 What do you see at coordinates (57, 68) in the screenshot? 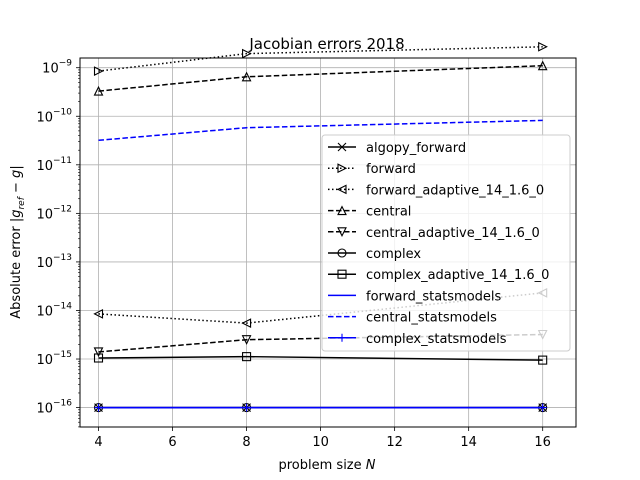
I see `y-tick-label: 10−9` at bounding box center [57, 68].